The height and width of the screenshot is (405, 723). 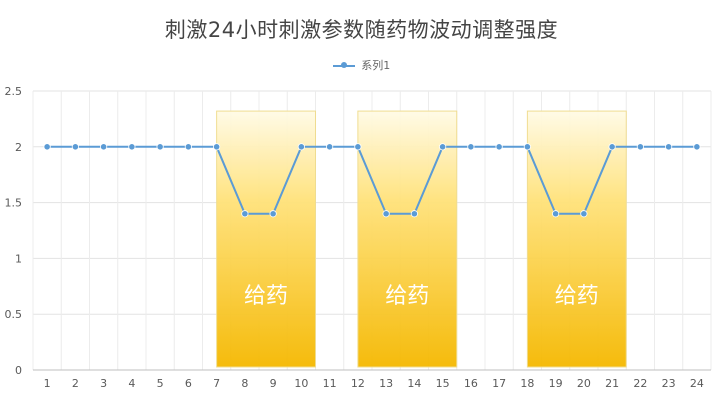 I want to click on legend-swatch, so click(x=343, y=65).